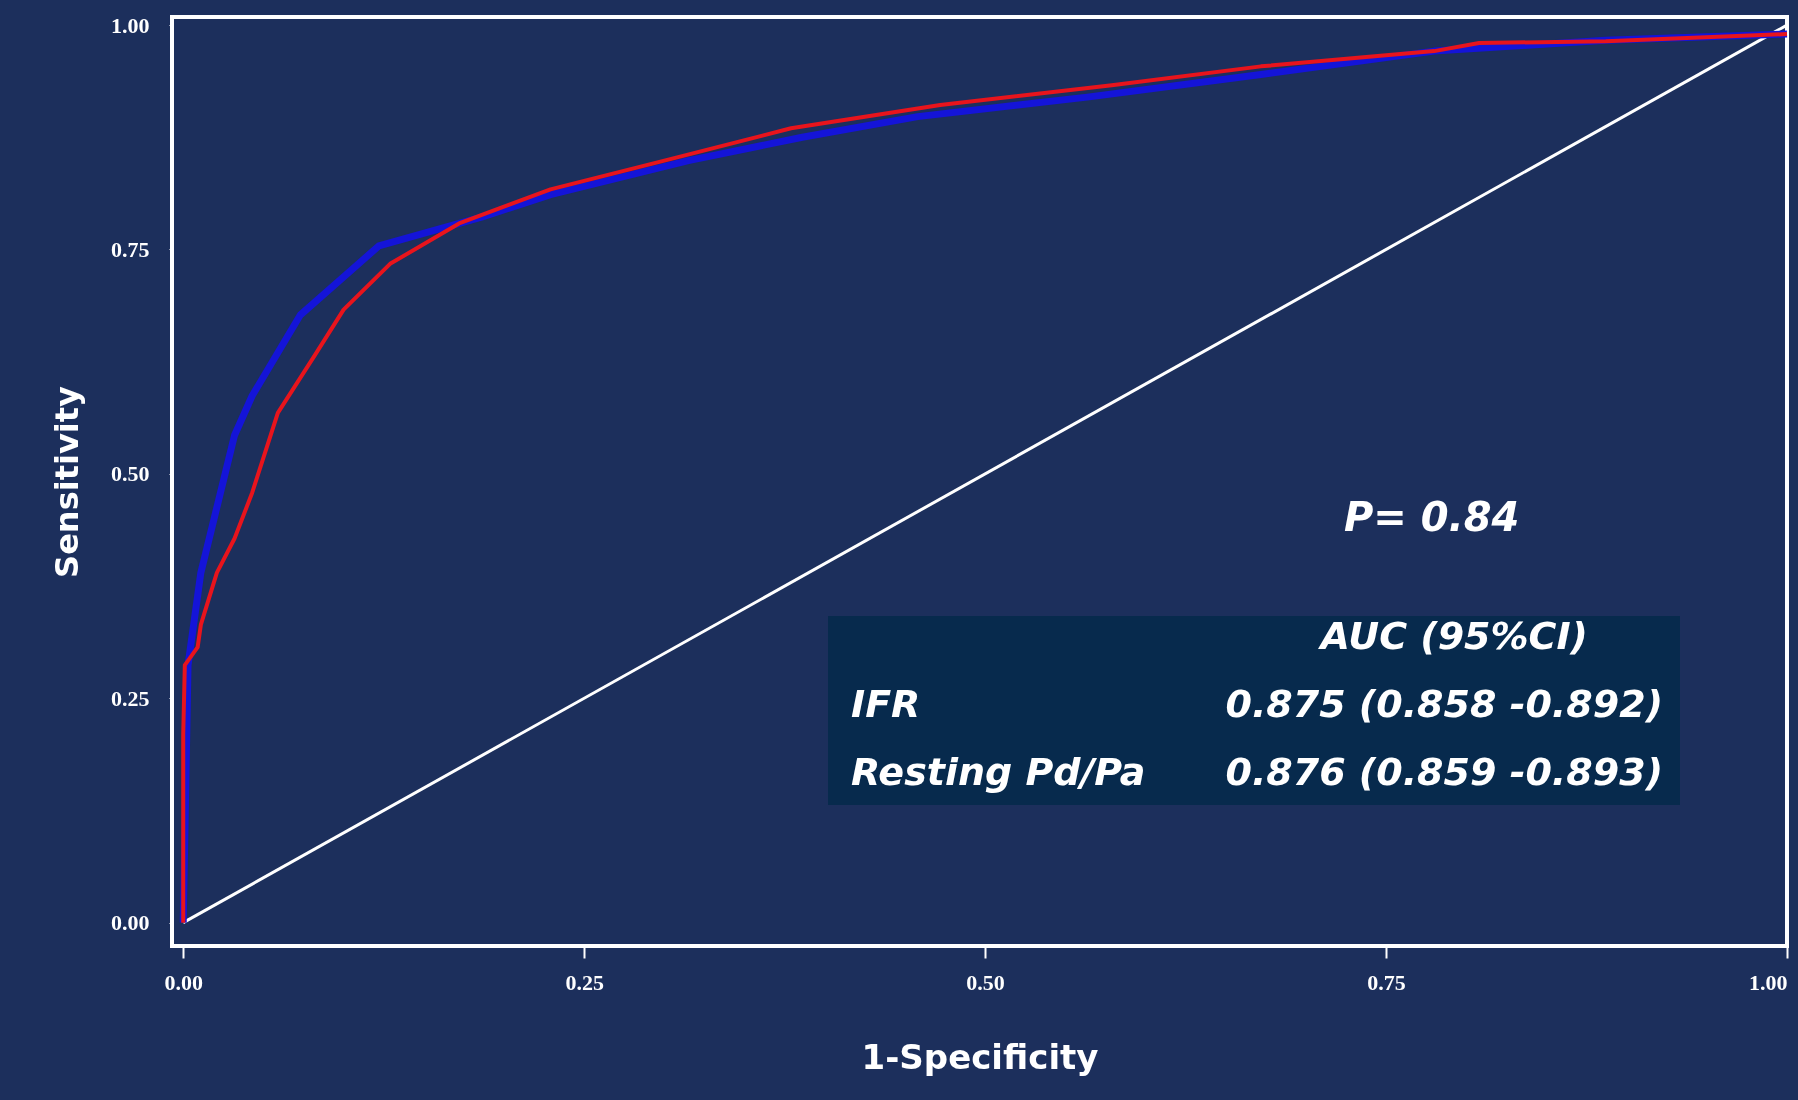  Describe the element at coordinates (130, 698) in the screenshot. I see `y-tick-label: 0.25` at that location.